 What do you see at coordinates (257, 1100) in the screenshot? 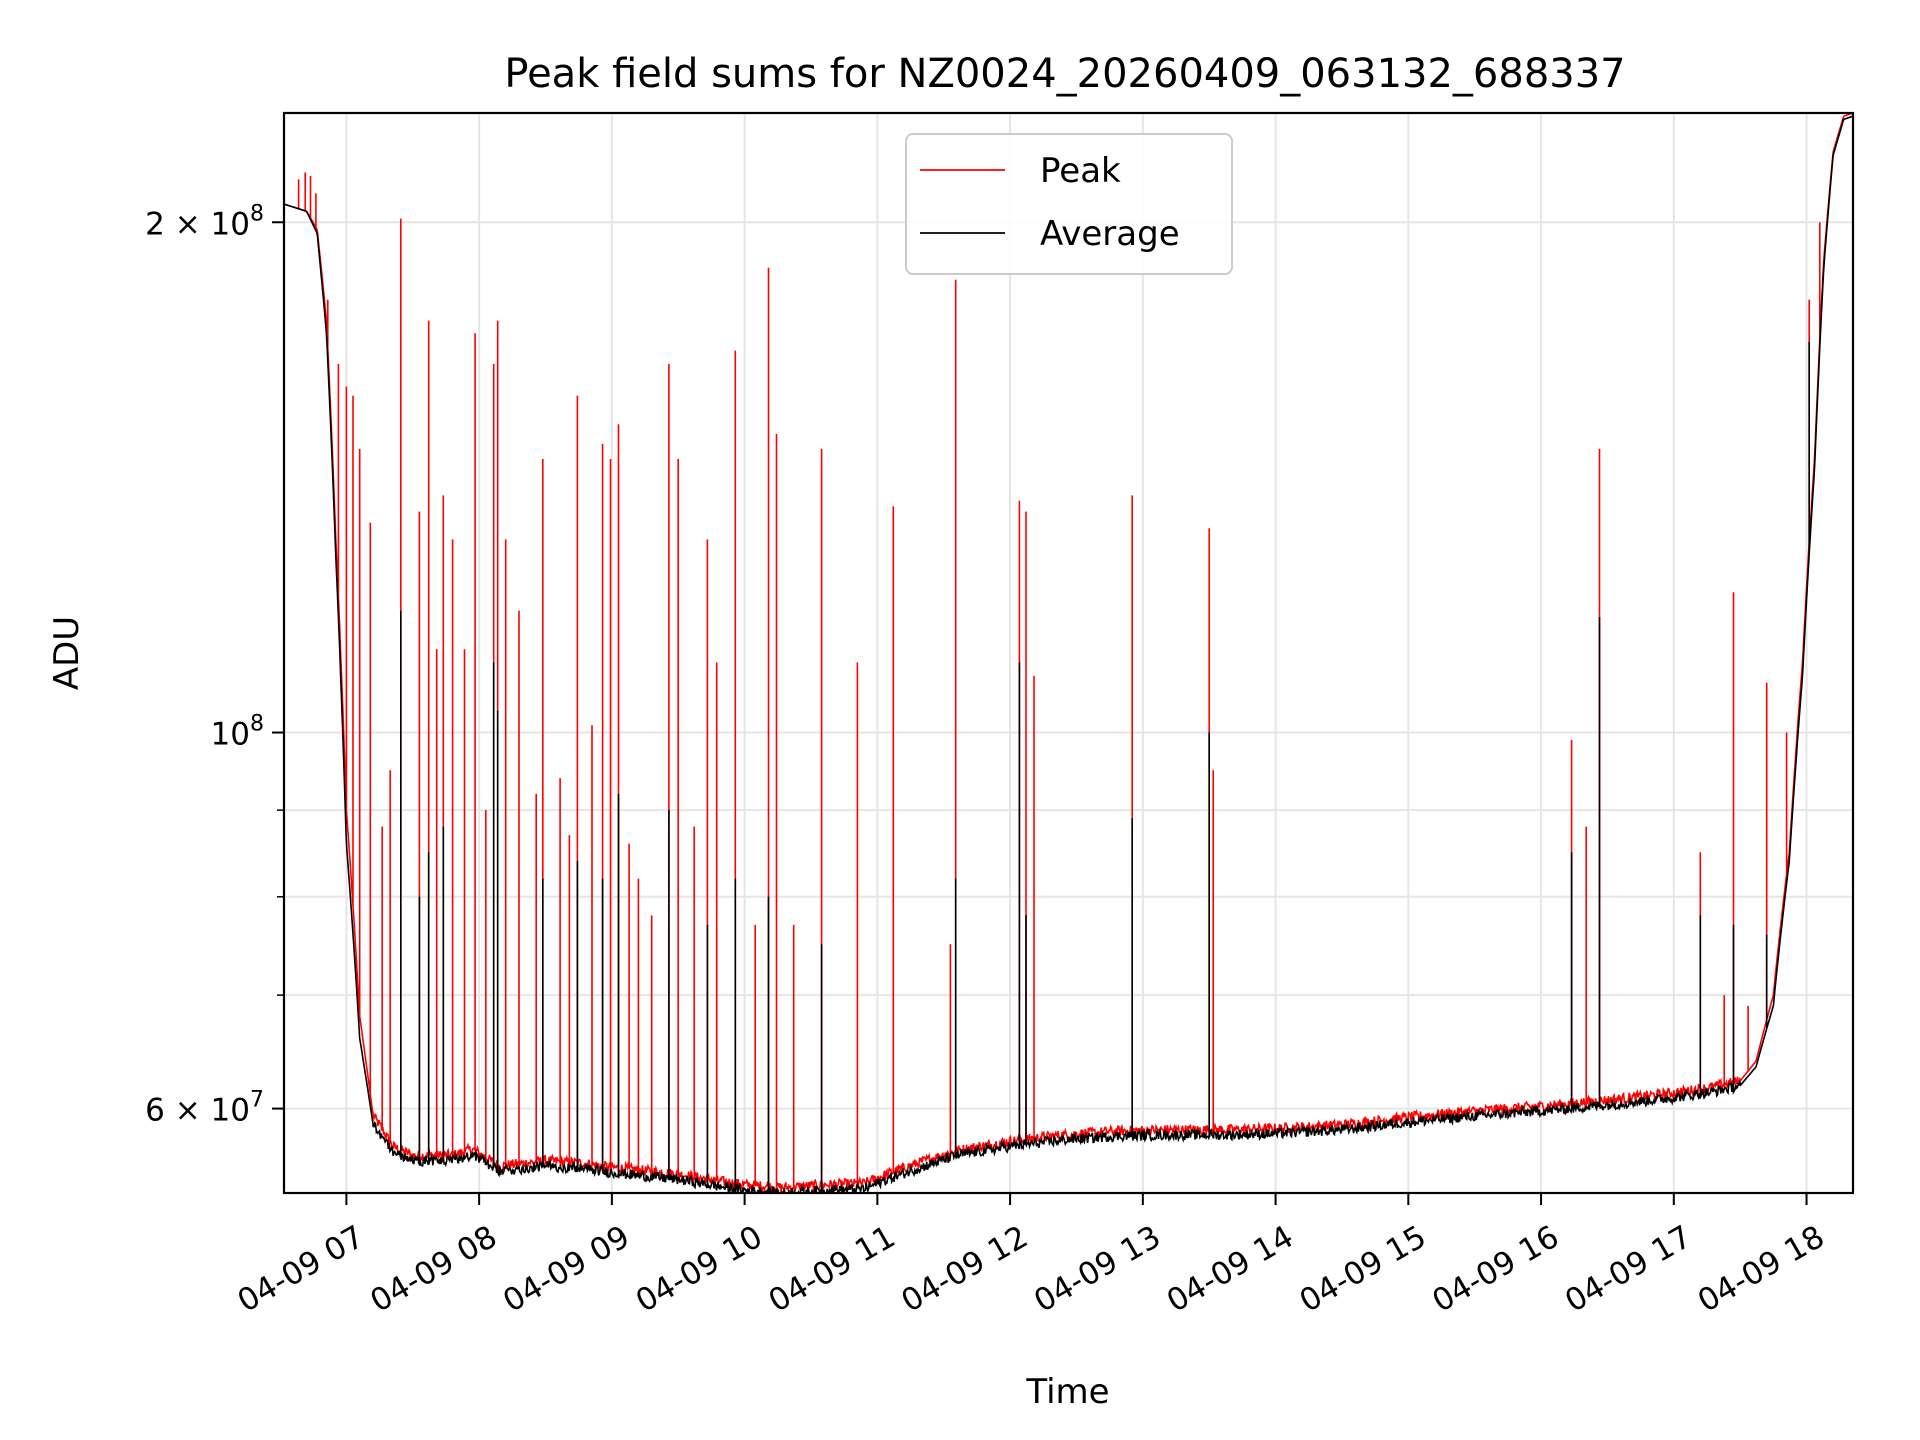
I see `y-tick-exponent: 7` at bounding box center [257, 1100].